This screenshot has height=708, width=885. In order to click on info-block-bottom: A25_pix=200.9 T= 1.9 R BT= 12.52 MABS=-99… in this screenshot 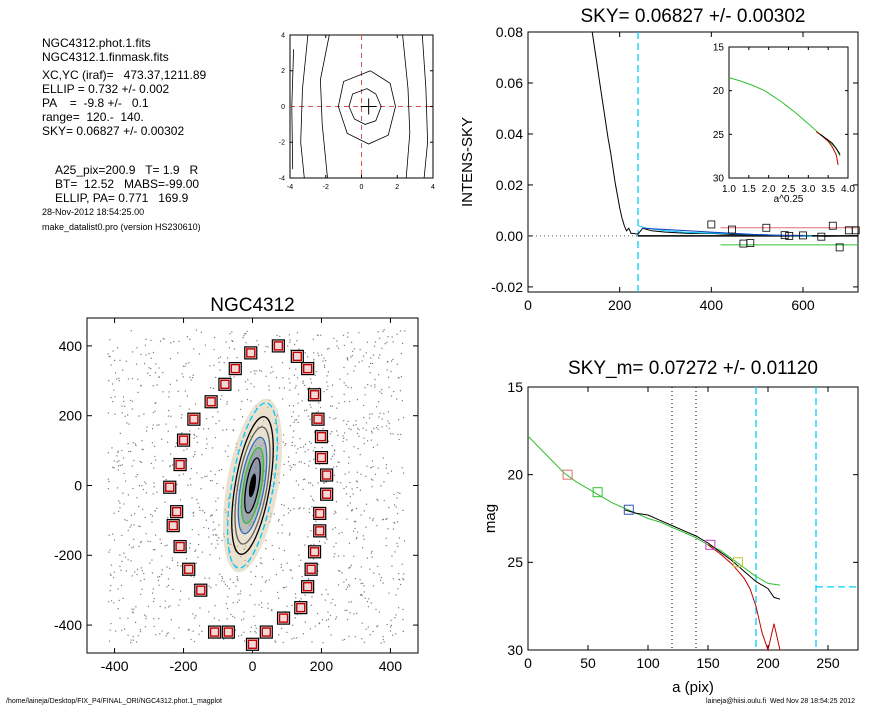, I will do `click(127, 184)`.